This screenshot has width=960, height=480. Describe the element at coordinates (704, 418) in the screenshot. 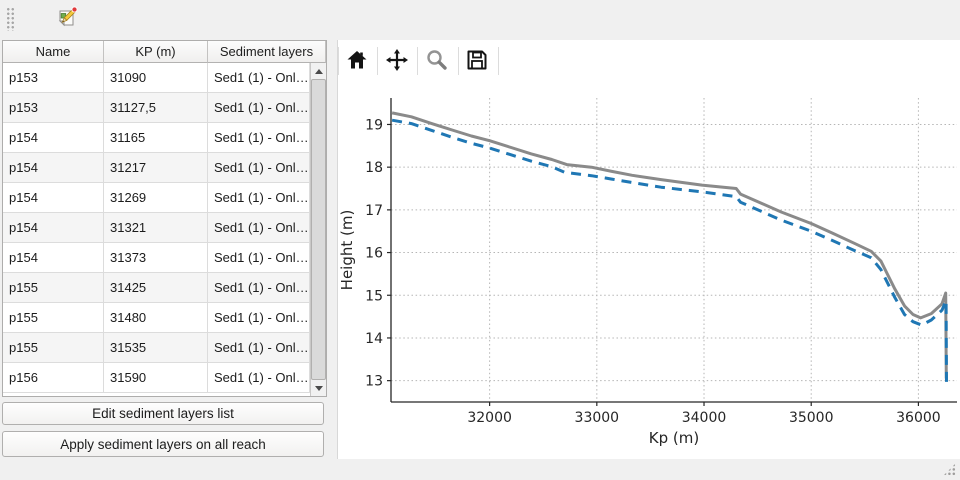

I see `x-tick-label: 34000` at that location.